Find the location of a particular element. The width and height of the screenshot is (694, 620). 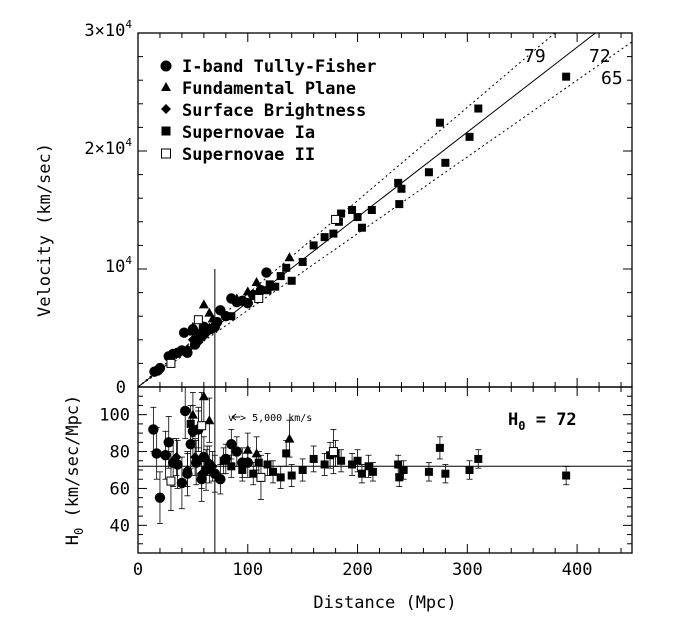

h0-subscript: 0 is located at coordinates (521, 426).